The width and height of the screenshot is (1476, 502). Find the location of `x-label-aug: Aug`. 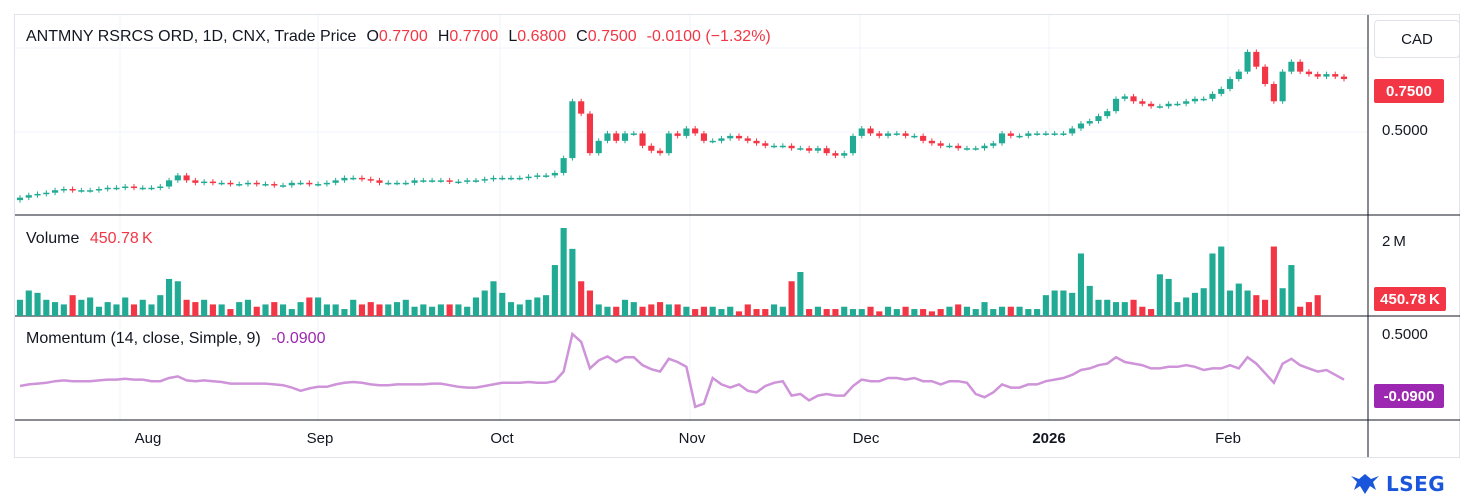

x-label-aug: Aug is located at coordinates (148, 438).